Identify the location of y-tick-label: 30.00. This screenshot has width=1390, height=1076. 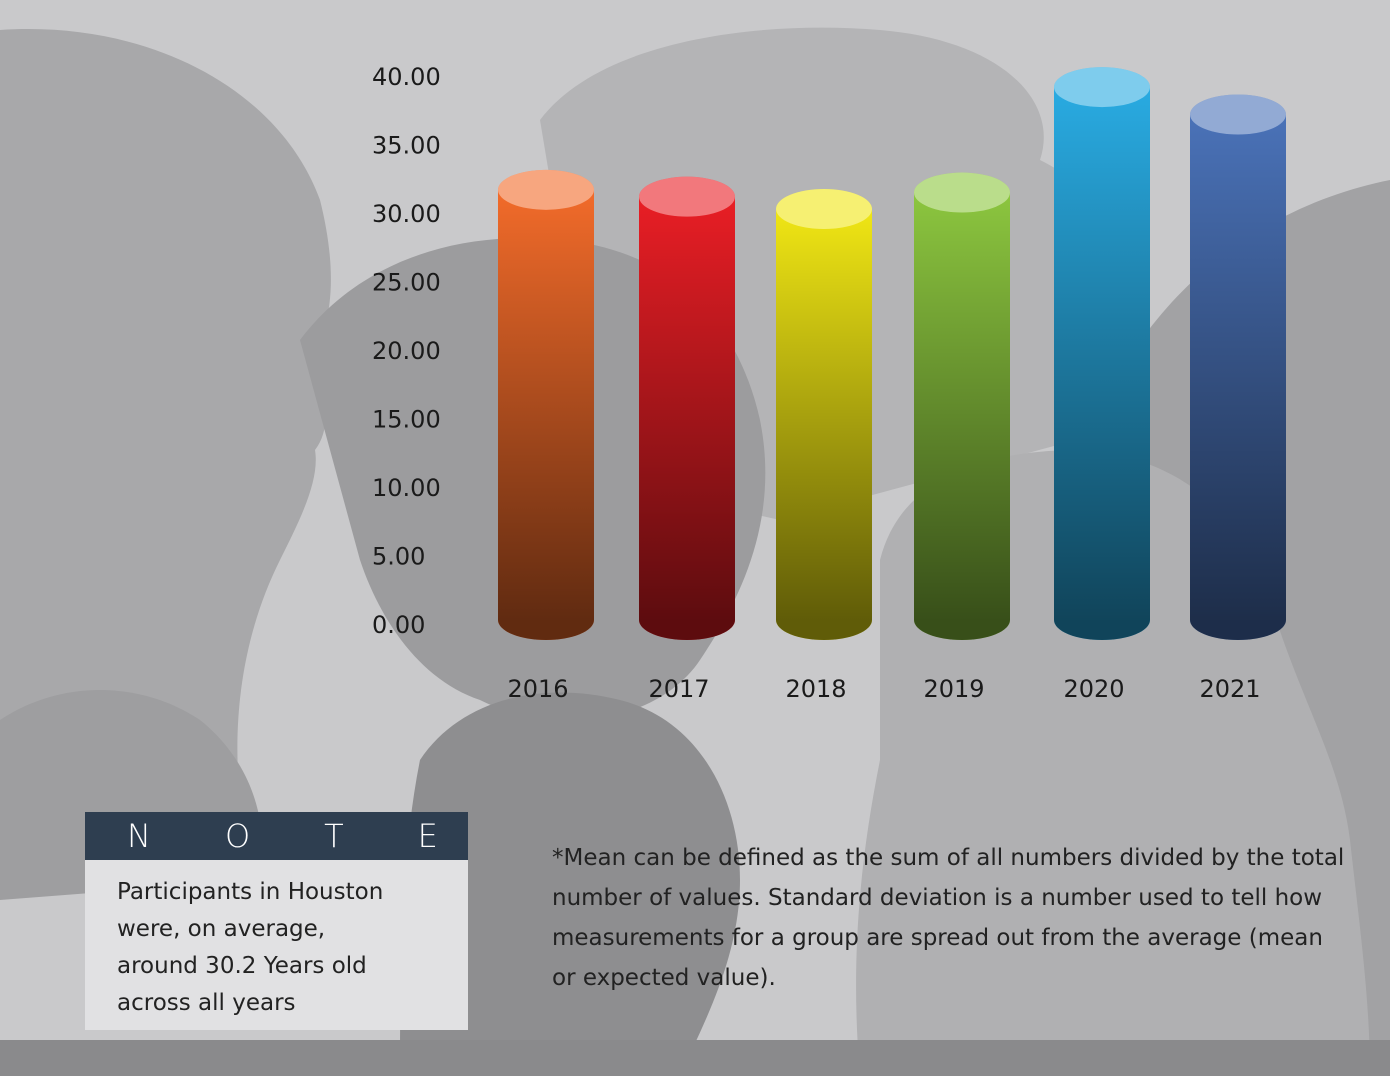
(406, 214).